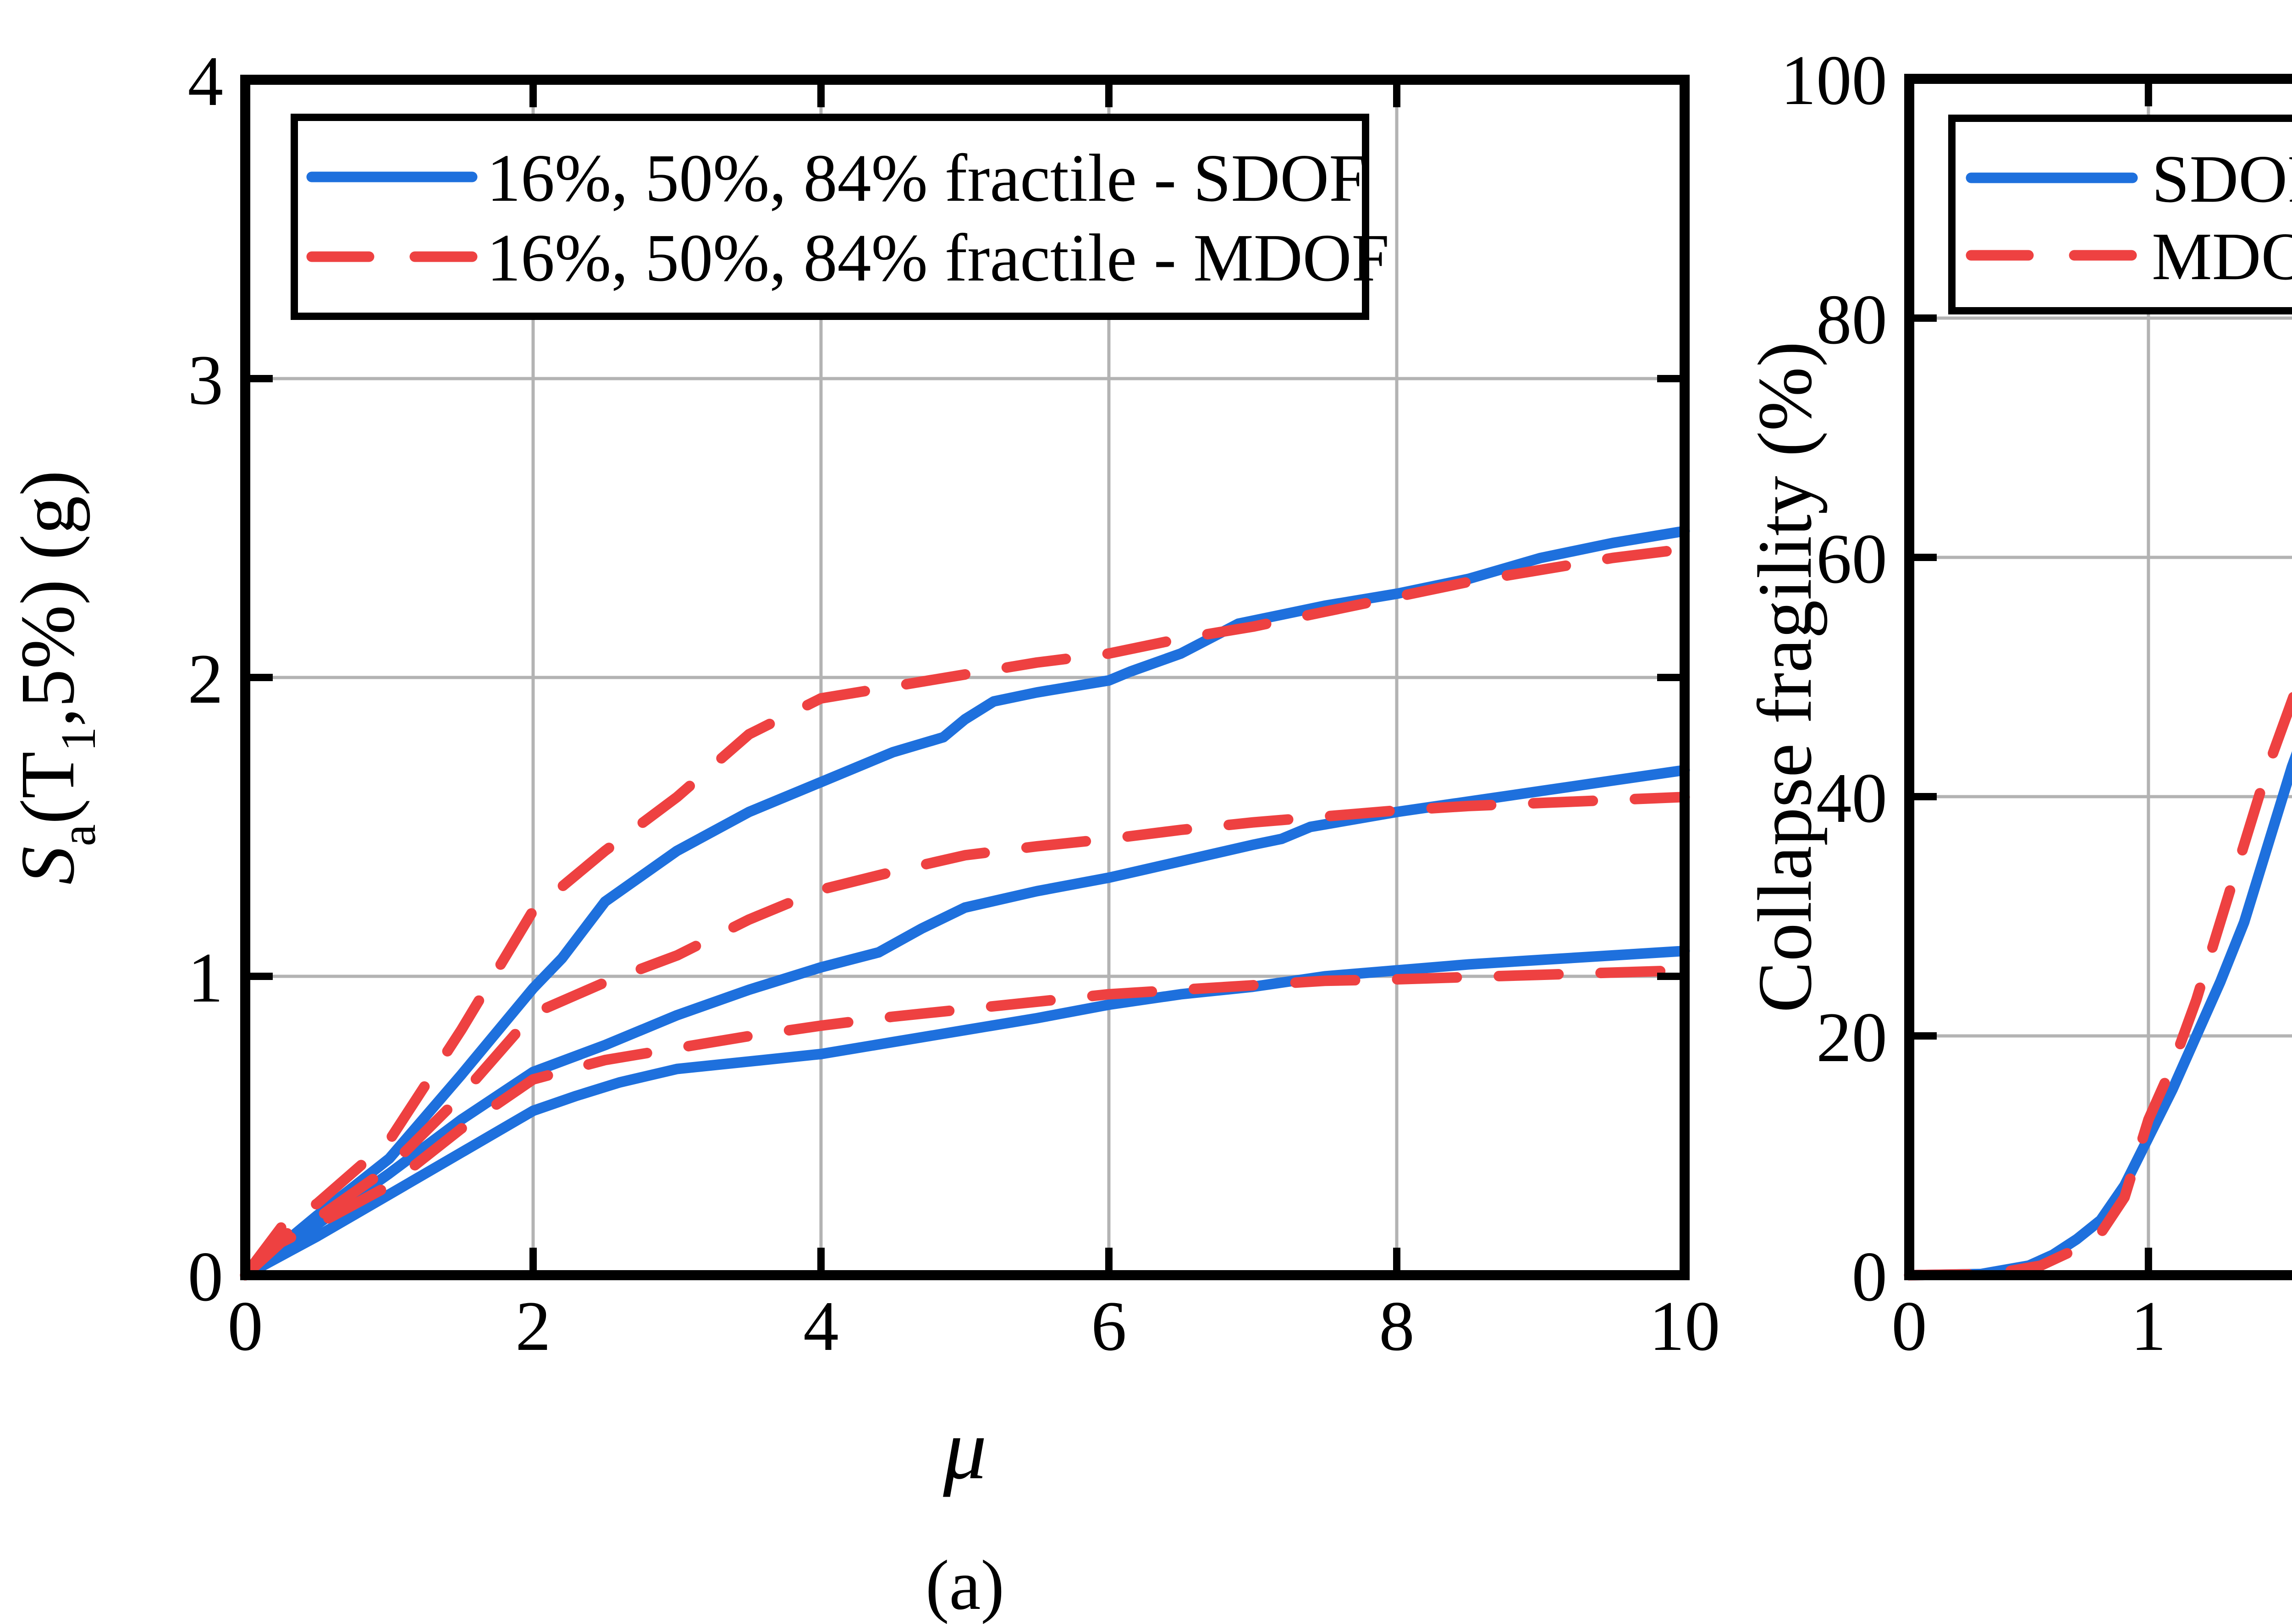 This screenshot has height=1624, width=2292. I want to click on x-tick-label: 6, so click(1109, 1326).